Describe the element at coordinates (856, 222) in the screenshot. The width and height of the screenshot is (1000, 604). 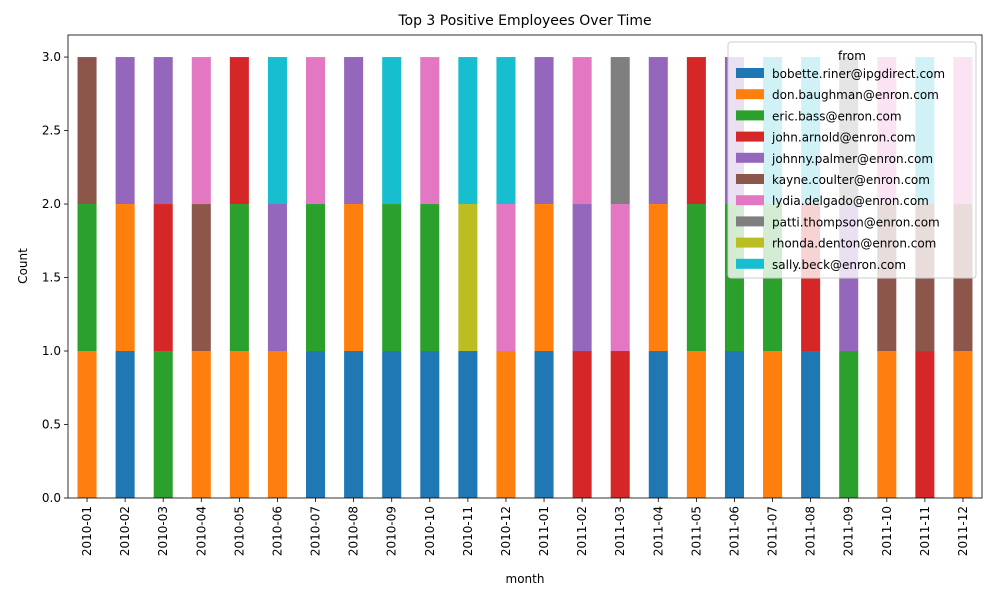
I see `legend-label: patti.thompson@enron.com` at that location.